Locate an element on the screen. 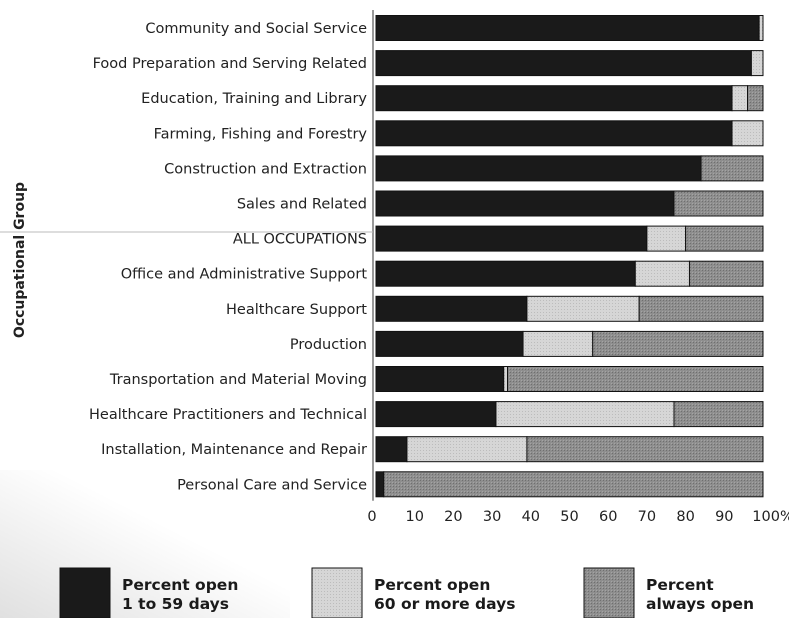  bar-segment-installation-maintenance-and-repair-percent-always-open is located at coordinates (645, 449).